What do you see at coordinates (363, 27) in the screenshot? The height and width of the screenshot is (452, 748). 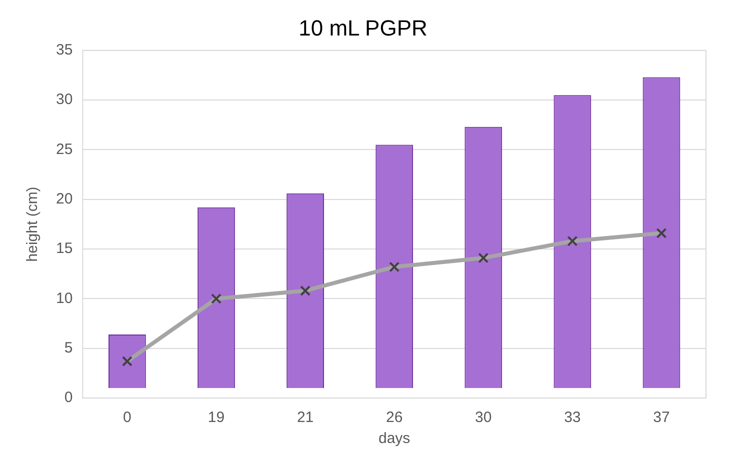 I see `chart-title: 10 mL PGPR` at bounding box center [363, 27].